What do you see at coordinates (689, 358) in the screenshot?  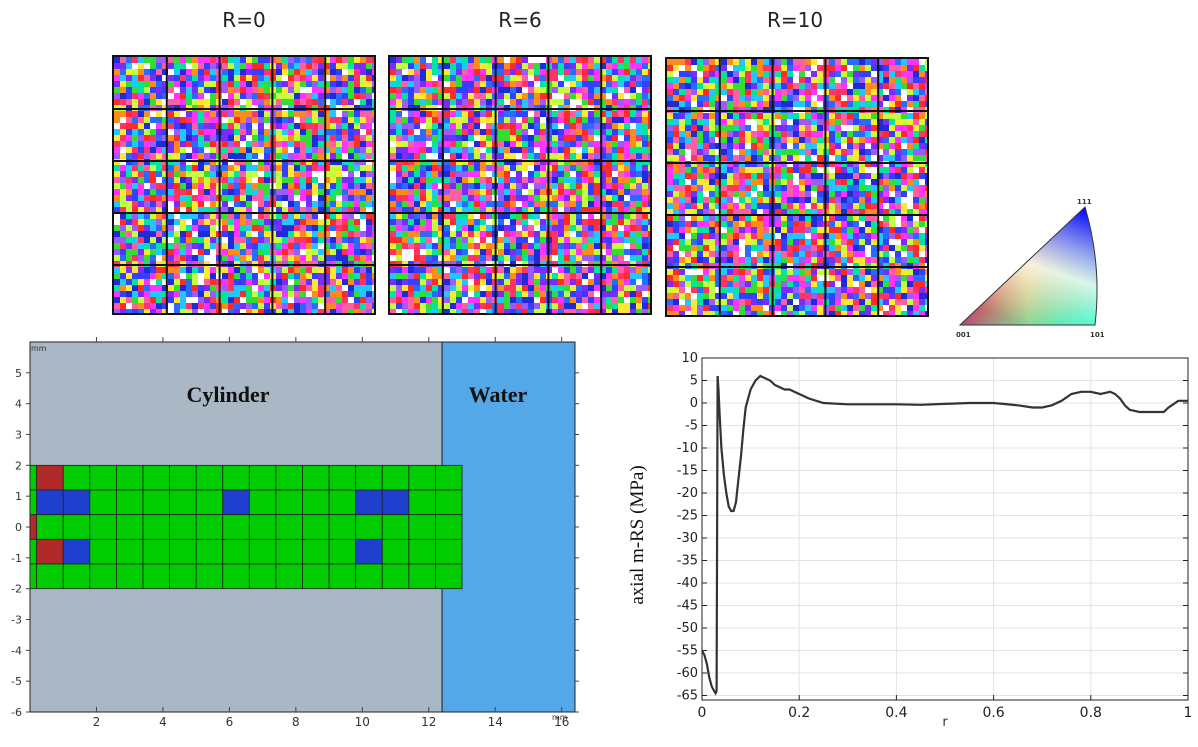 I see `y-tick-label: 10` at bounding box center [689, 358].